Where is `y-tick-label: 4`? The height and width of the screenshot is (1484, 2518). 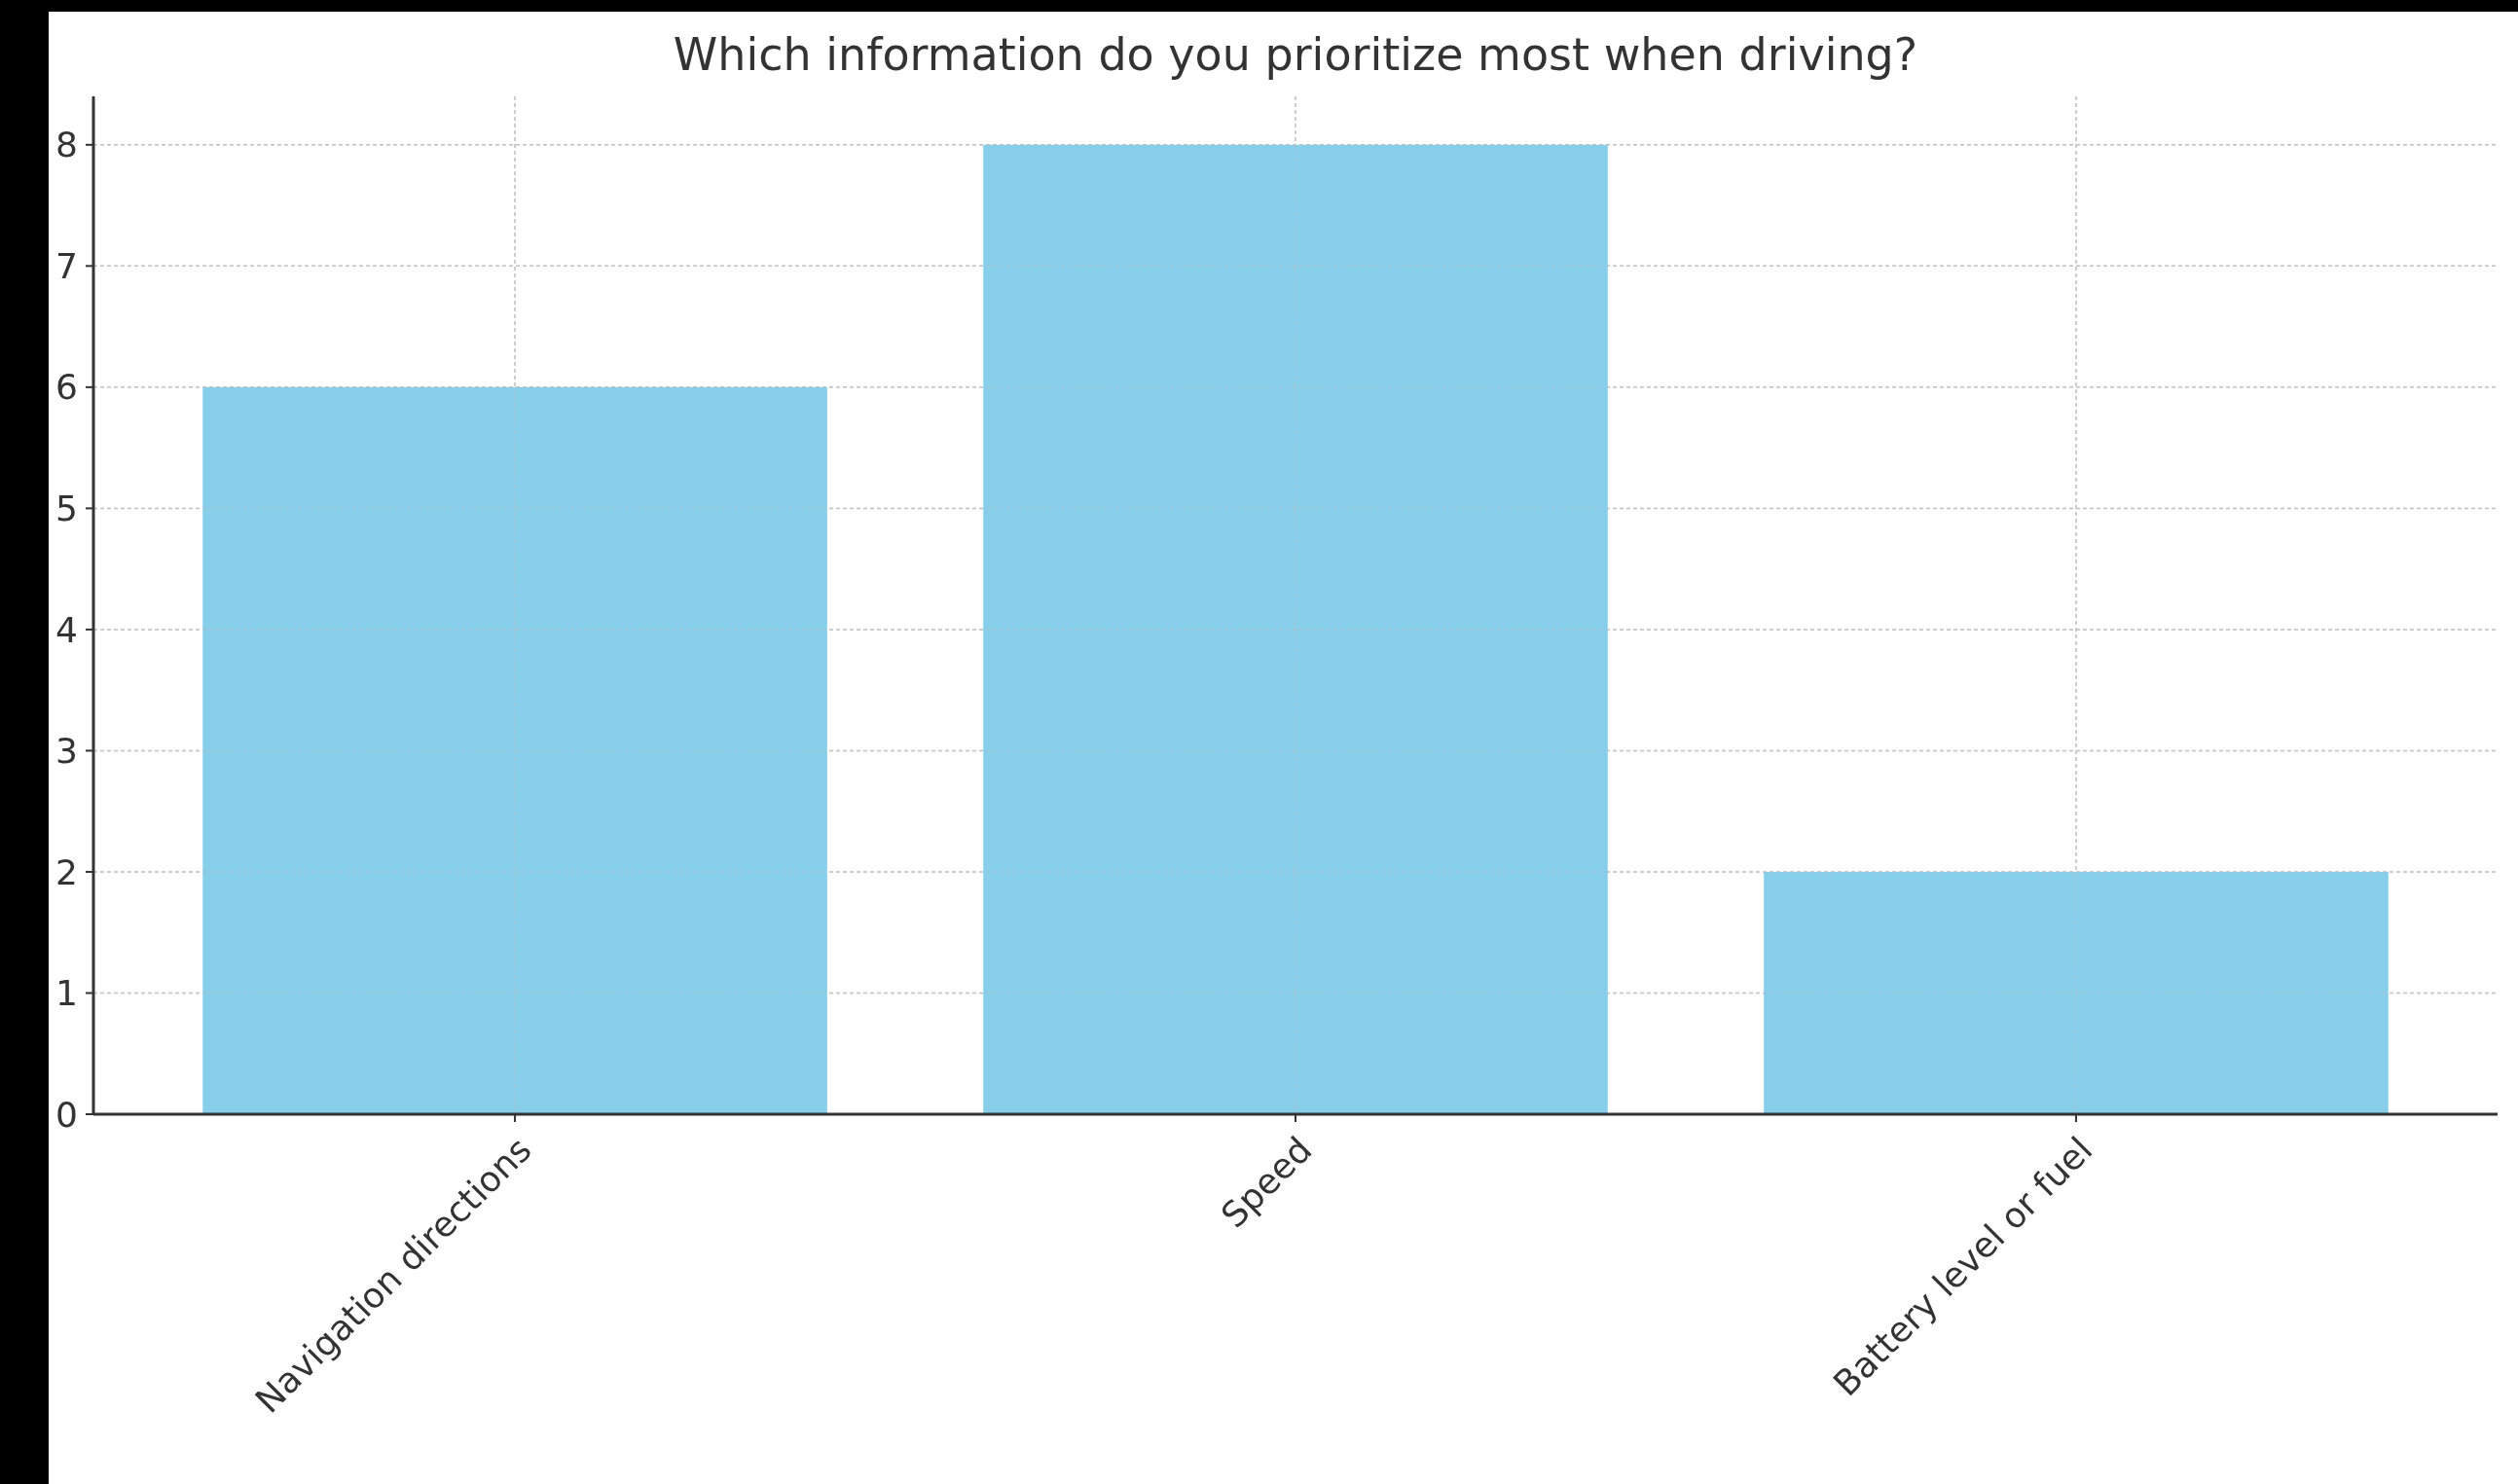
y-tick-label: 4 is located at coordinates (66, 629).